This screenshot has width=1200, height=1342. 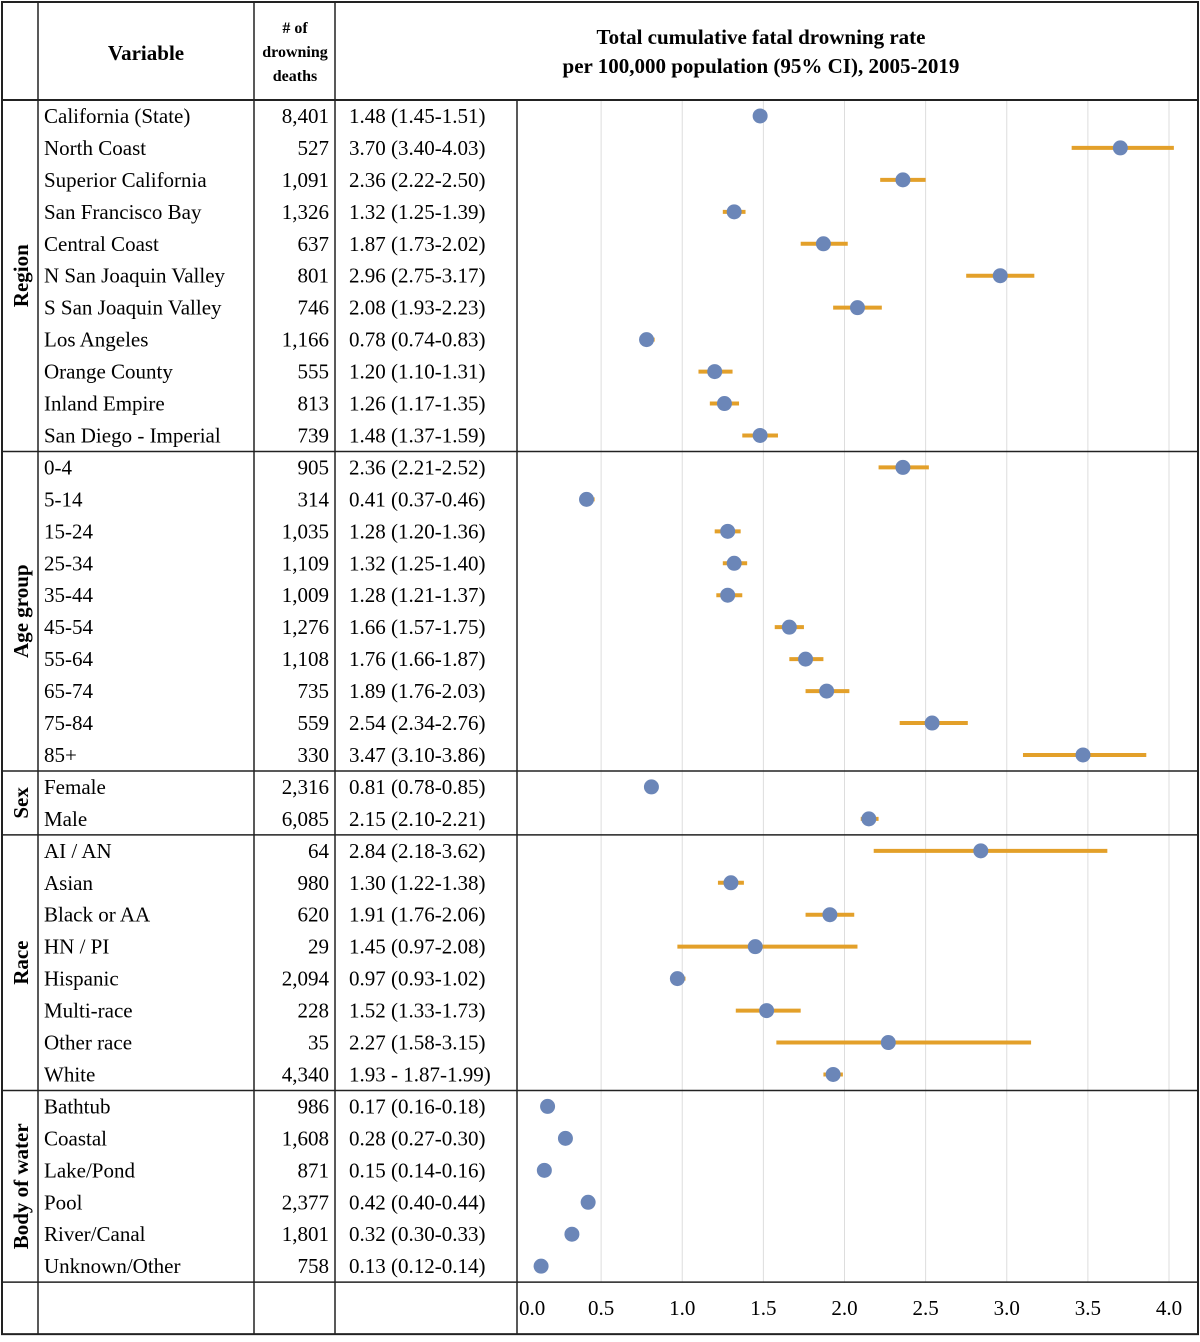 I want to click on death-count: 559, so click(x=314, y=723).